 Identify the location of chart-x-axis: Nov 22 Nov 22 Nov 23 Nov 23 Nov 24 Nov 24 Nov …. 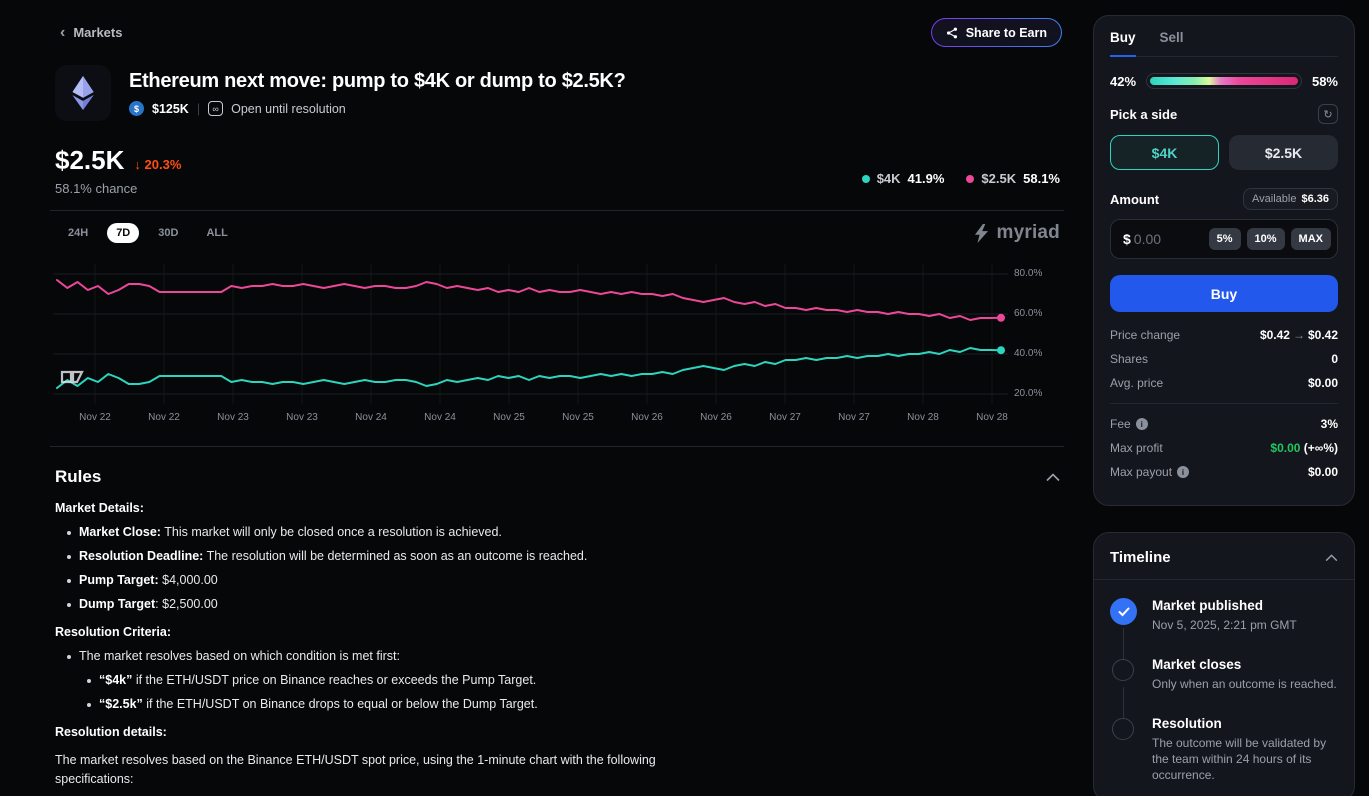
(530, 419).